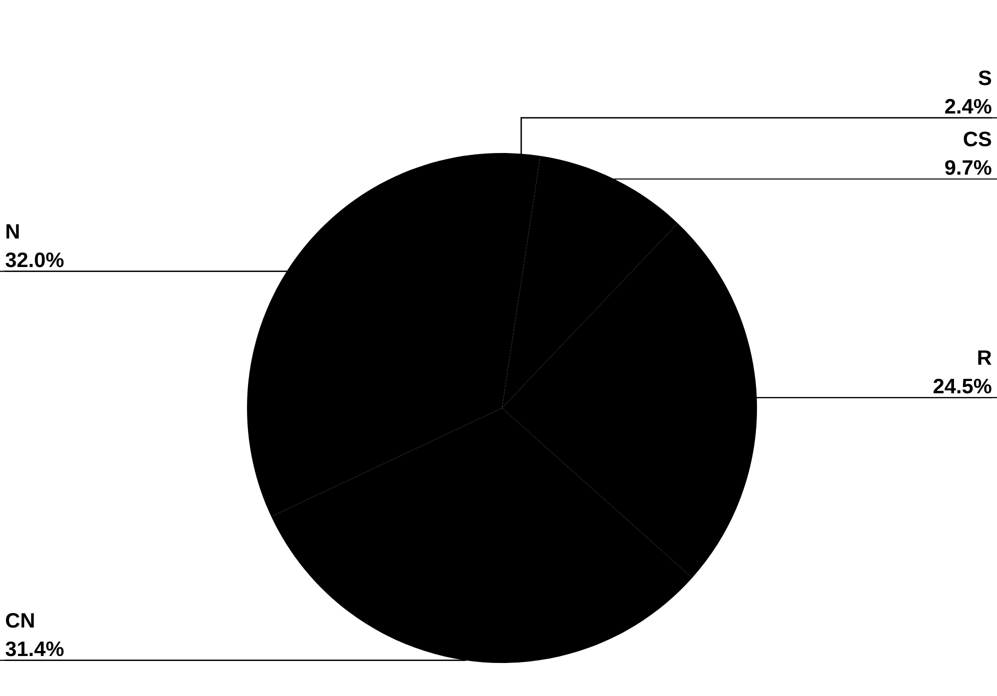 The image size is (997, 696). I want to click on data-label: 32.0%, so click(35, 260).